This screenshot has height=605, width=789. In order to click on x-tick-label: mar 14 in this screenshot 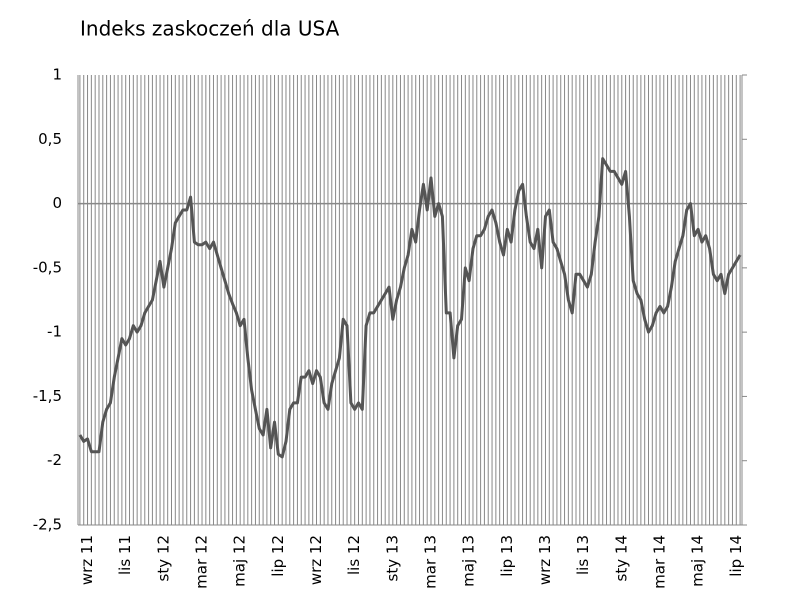, I will do `click(659, 562)`.